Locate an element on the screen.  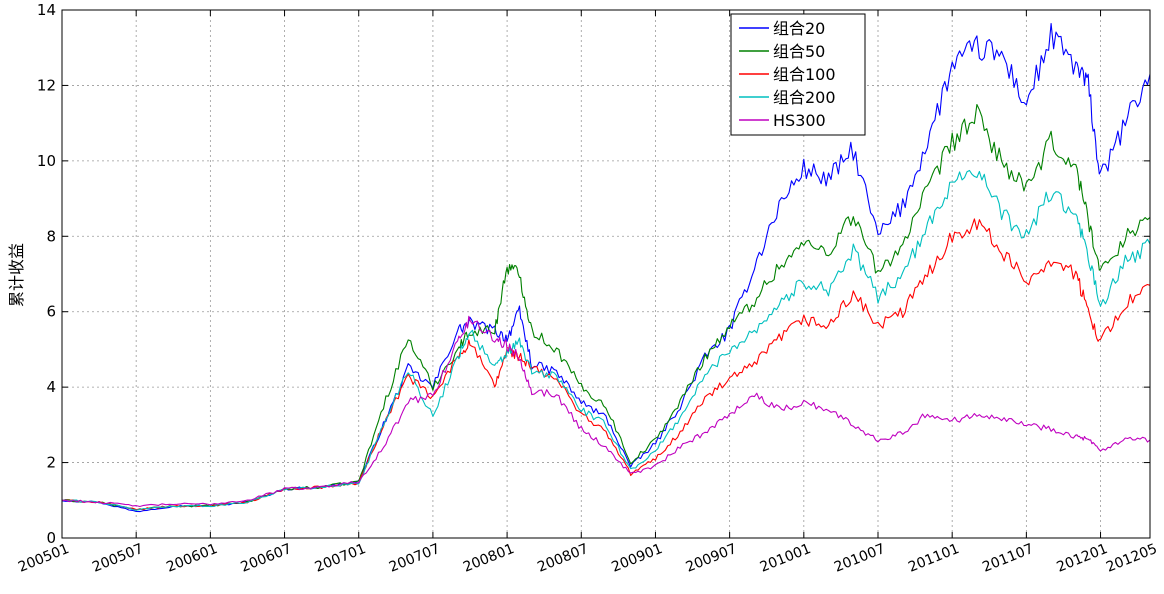
y-tick-label: 14 is located at coordinates (46, 10).